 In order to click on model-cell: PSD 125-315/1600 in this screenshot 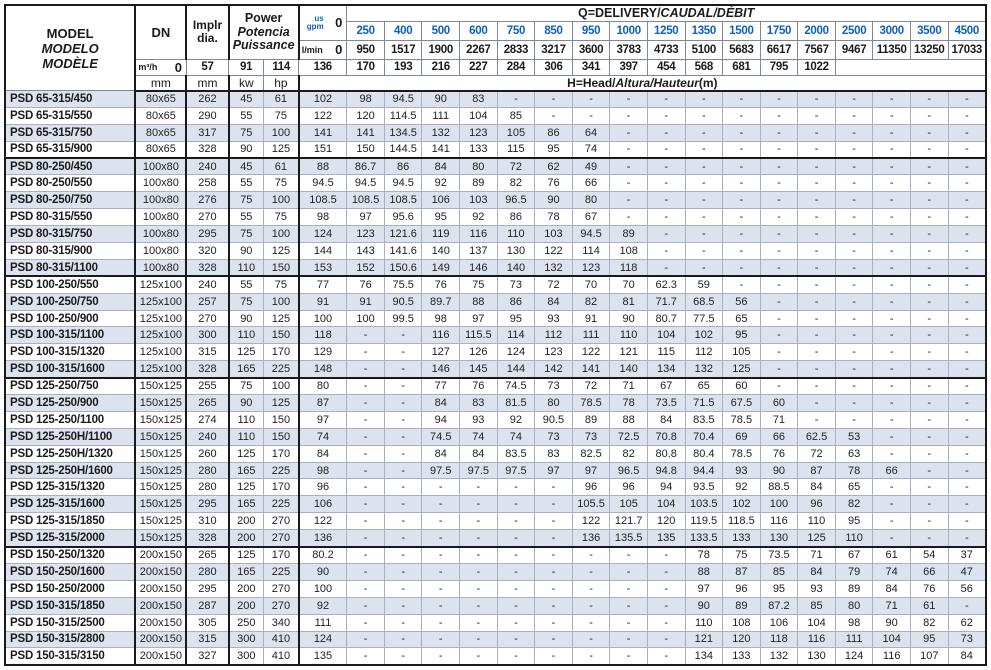, I will do `click(70, 504)`.